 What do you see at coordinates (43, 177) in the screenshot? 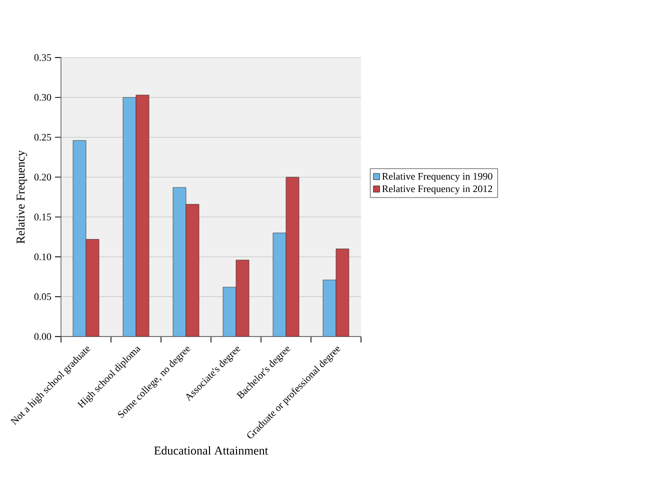
I see `y-tick-label: 0.20` at bounding box center [43, 177].